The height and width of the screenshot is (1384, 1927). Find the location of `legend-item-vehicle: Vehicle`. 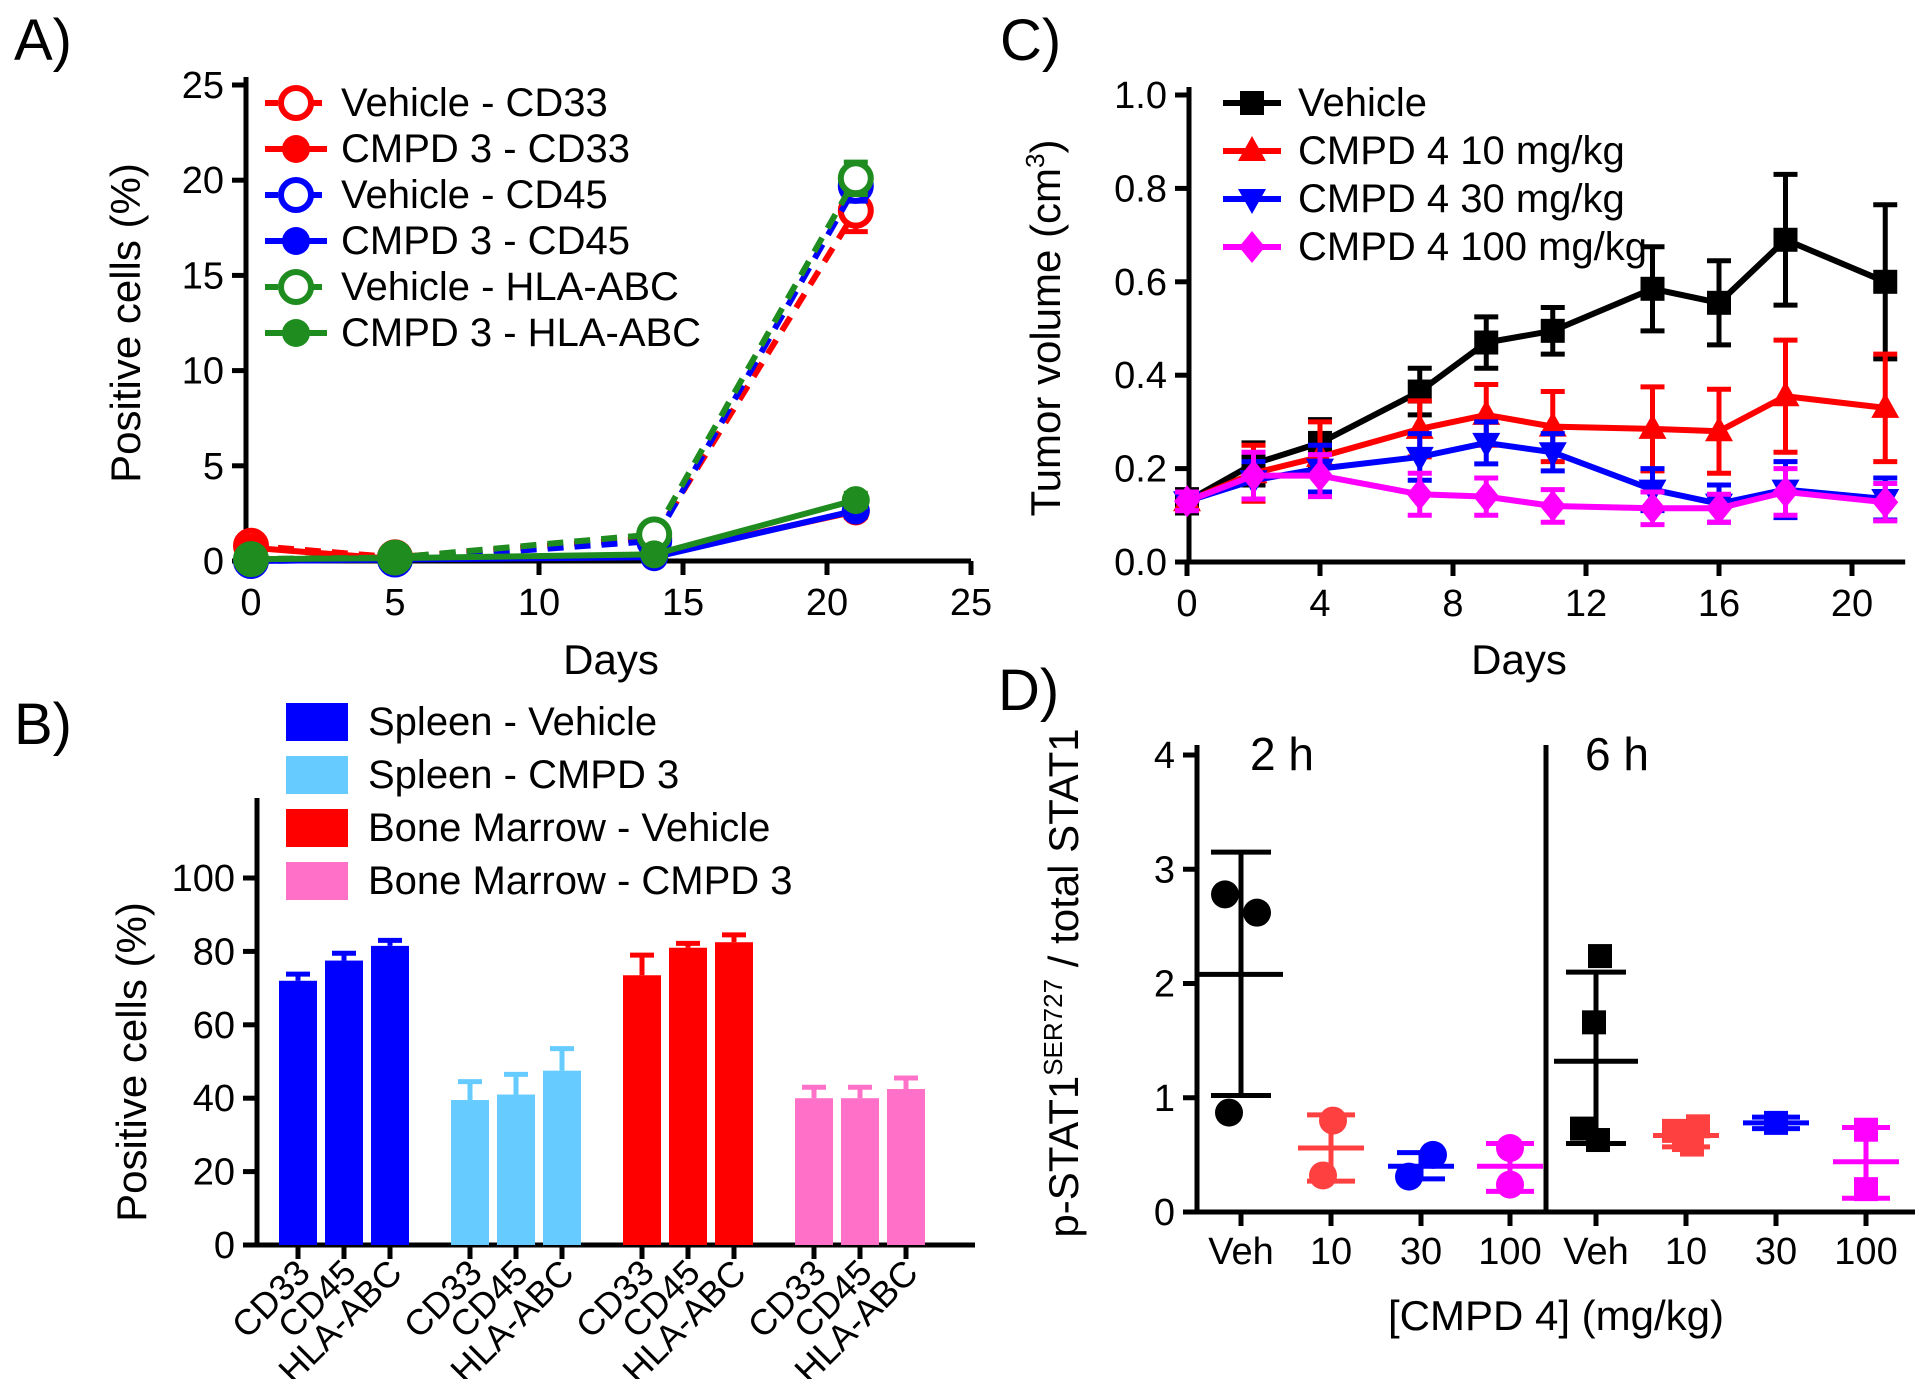

legend-item-vehicle: Vehicle is located at coordinates (1325, 103).